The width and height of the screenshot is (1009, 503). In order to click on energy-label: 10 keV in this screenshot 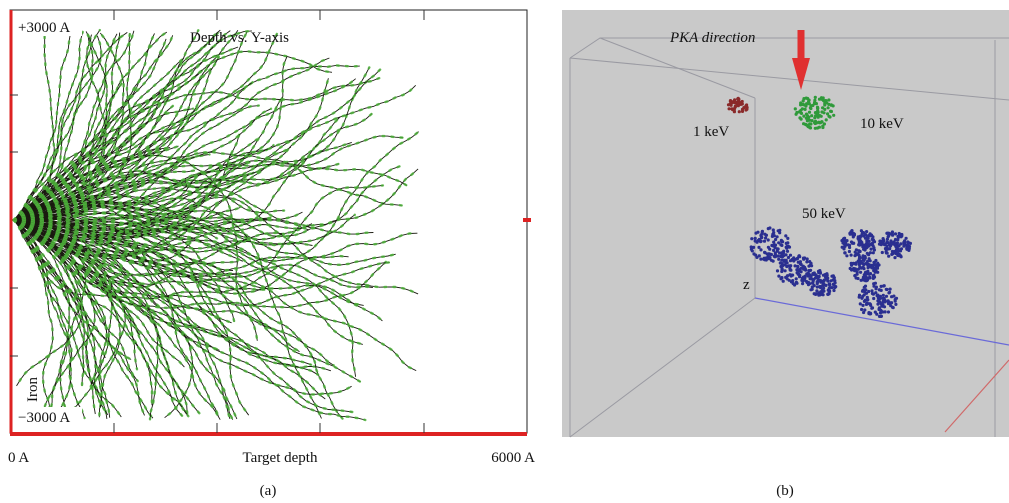, I will do `click(882, 124)`.